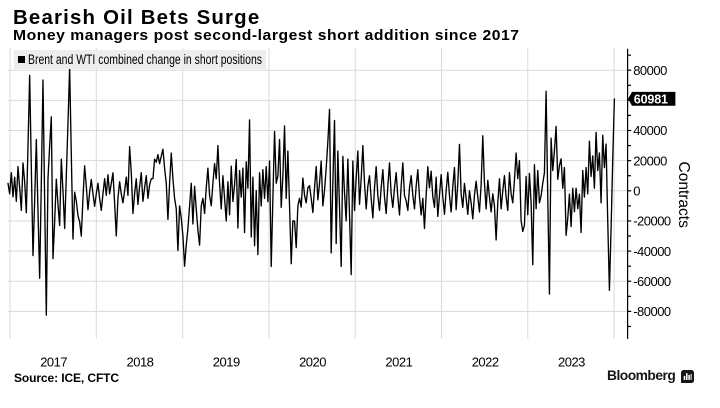  Describe the element at coordinates (66, 377) in the screenshot. I see `source-note: Source: ICE, CFTC` at that location.